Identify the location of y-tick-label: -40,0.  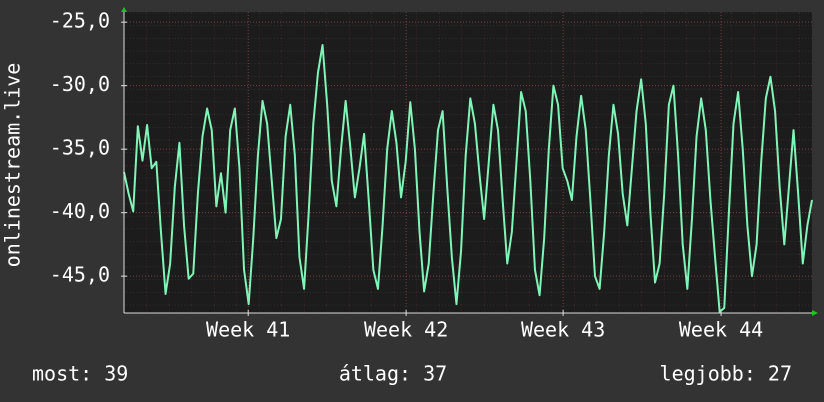
(80, 211).